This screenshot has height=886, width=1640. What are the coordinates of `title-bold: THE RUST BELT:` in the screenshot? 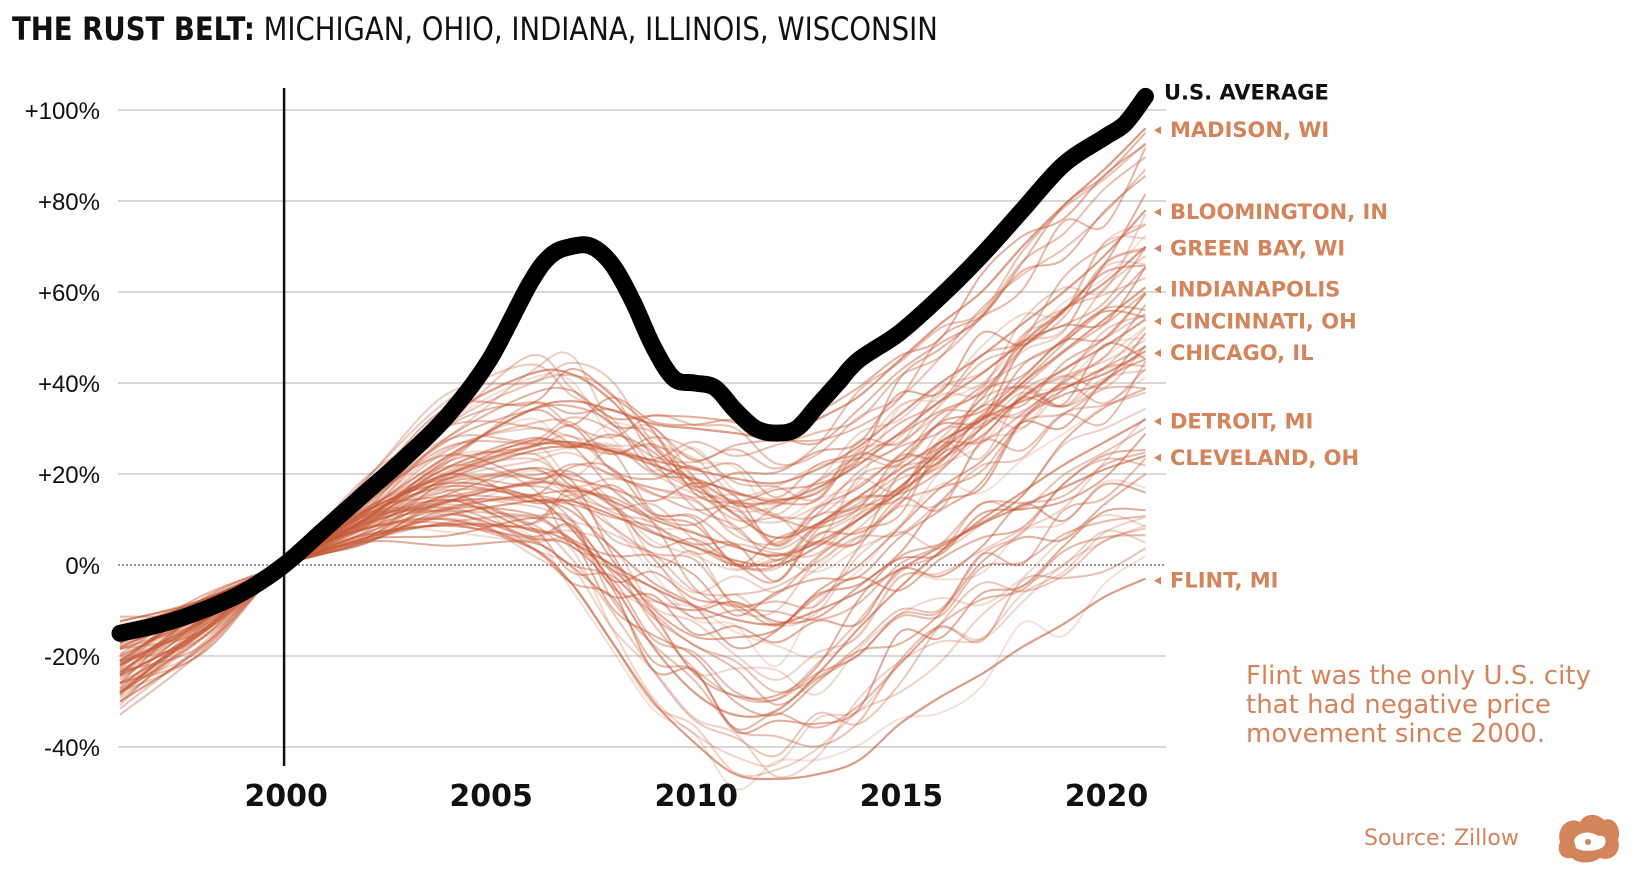 It's located at (133, 29).